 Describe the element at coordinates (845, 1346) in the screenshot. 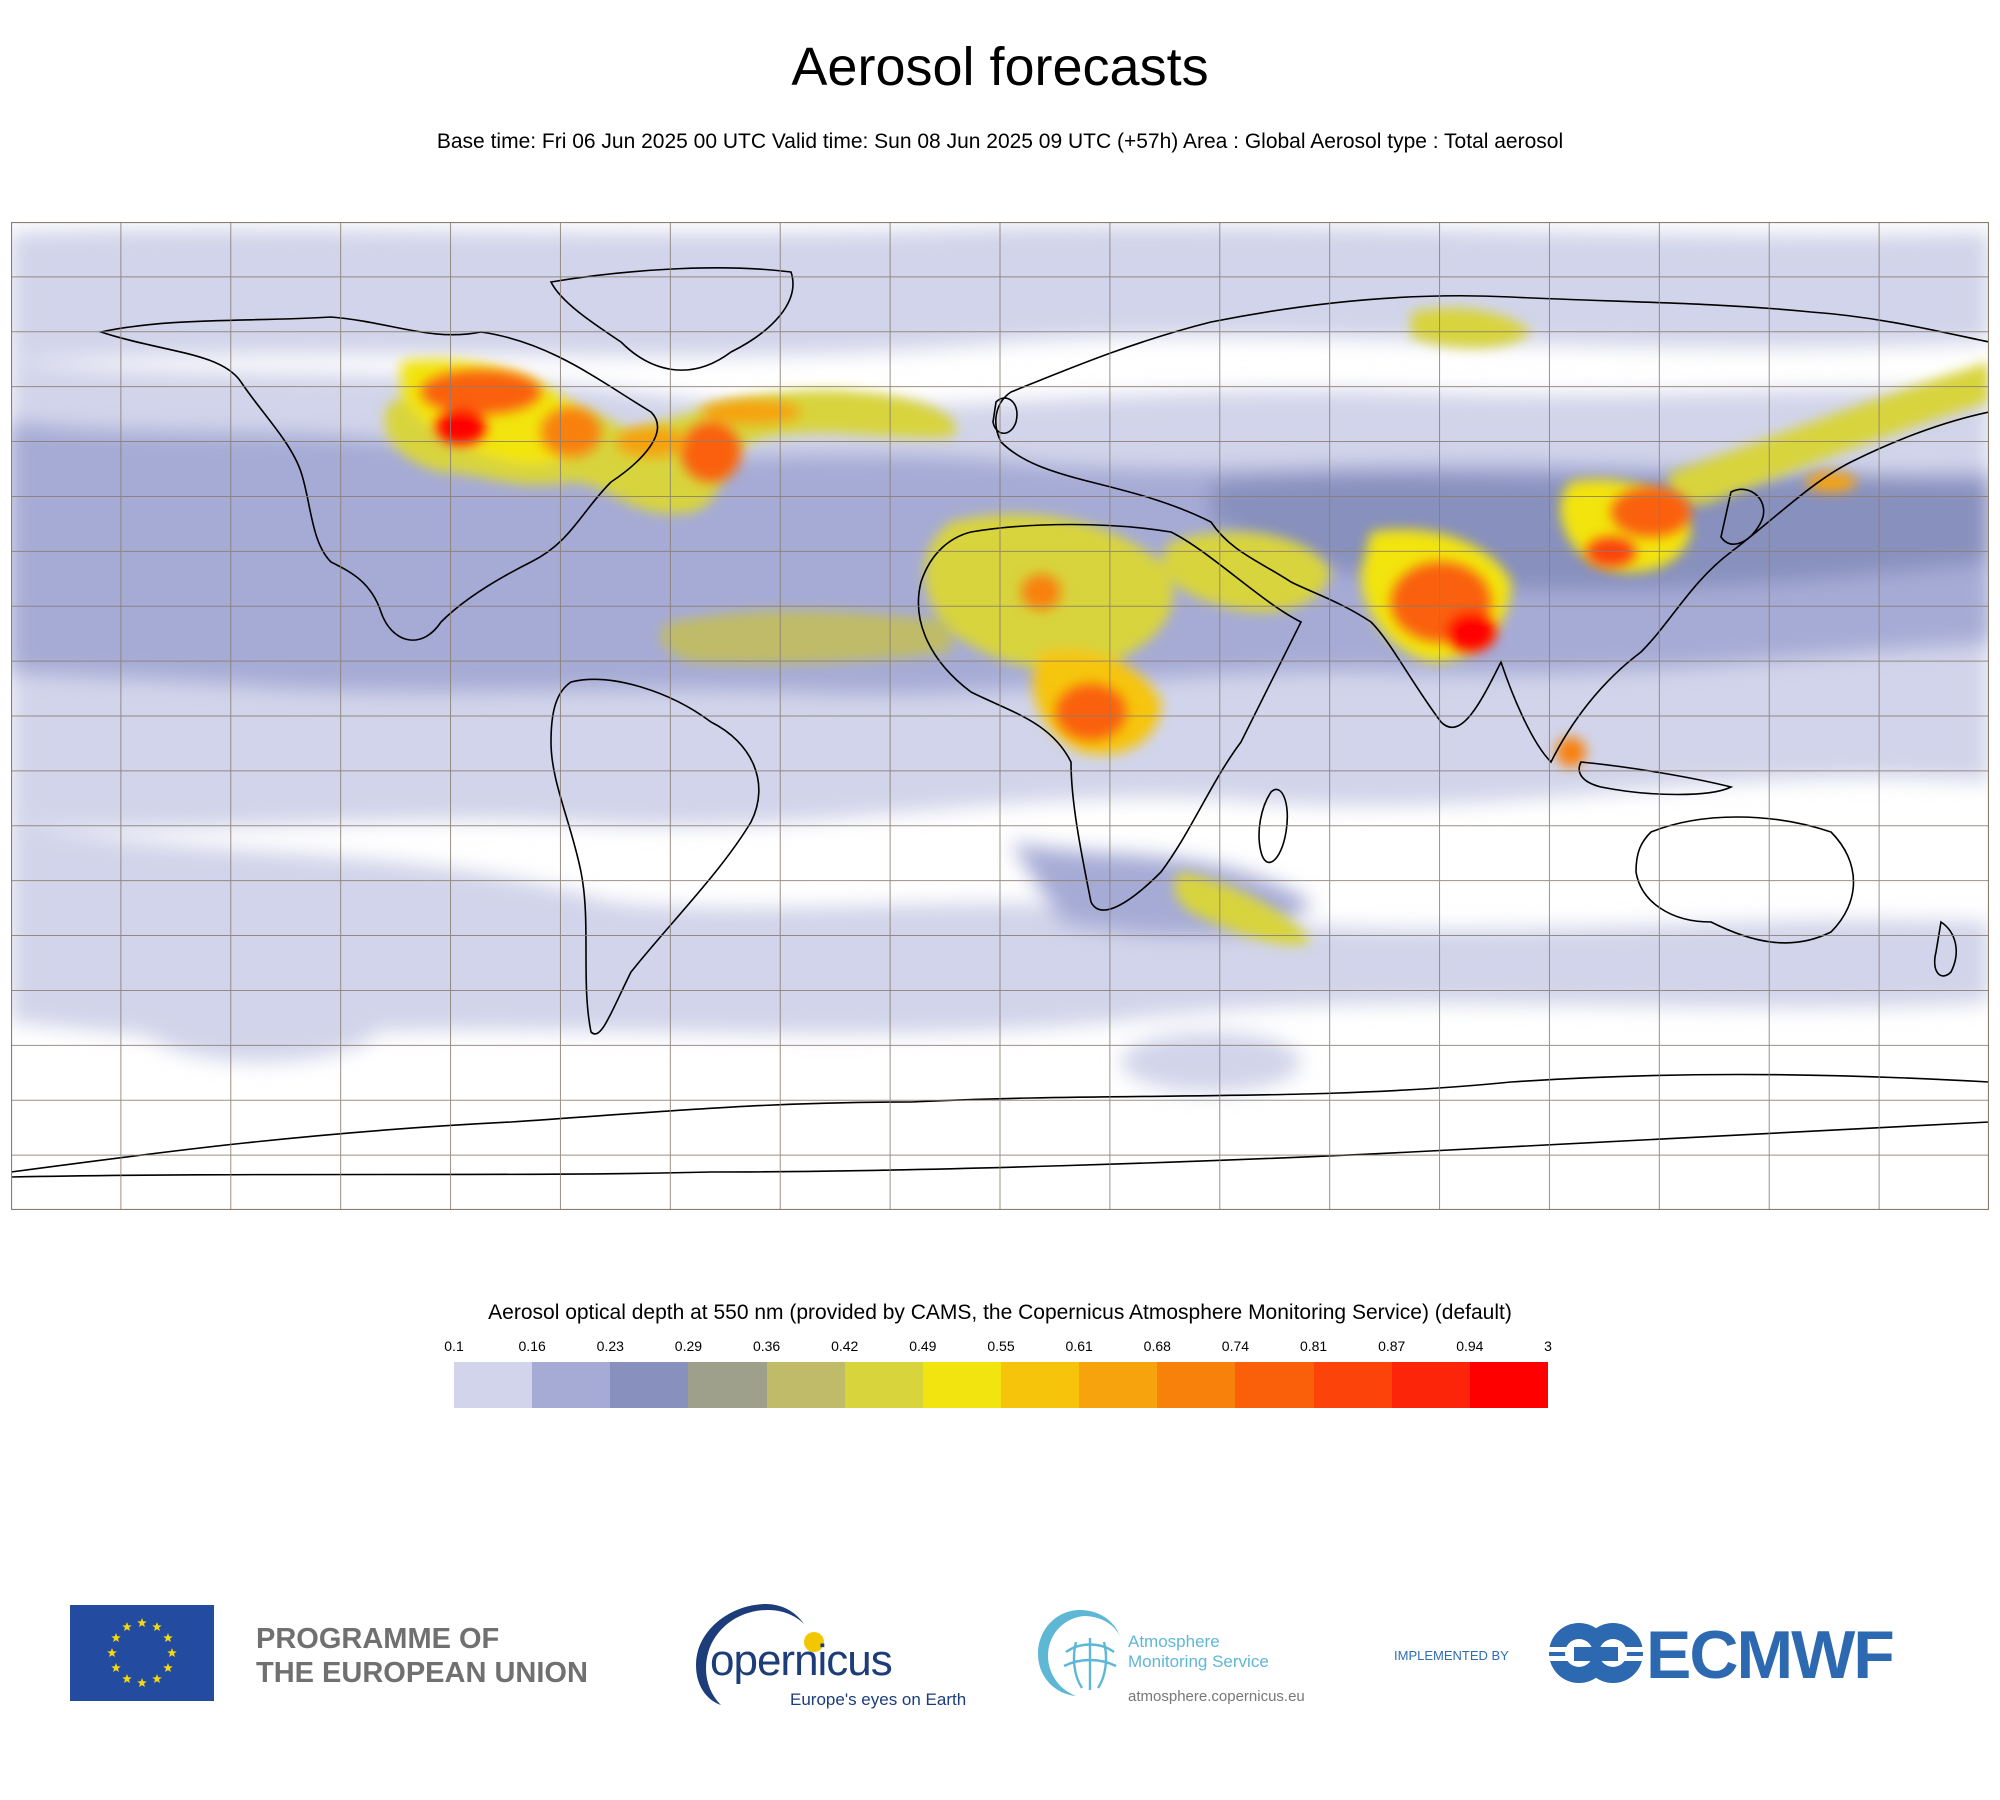

I see `legend-tick-label: 0.42` at that location.